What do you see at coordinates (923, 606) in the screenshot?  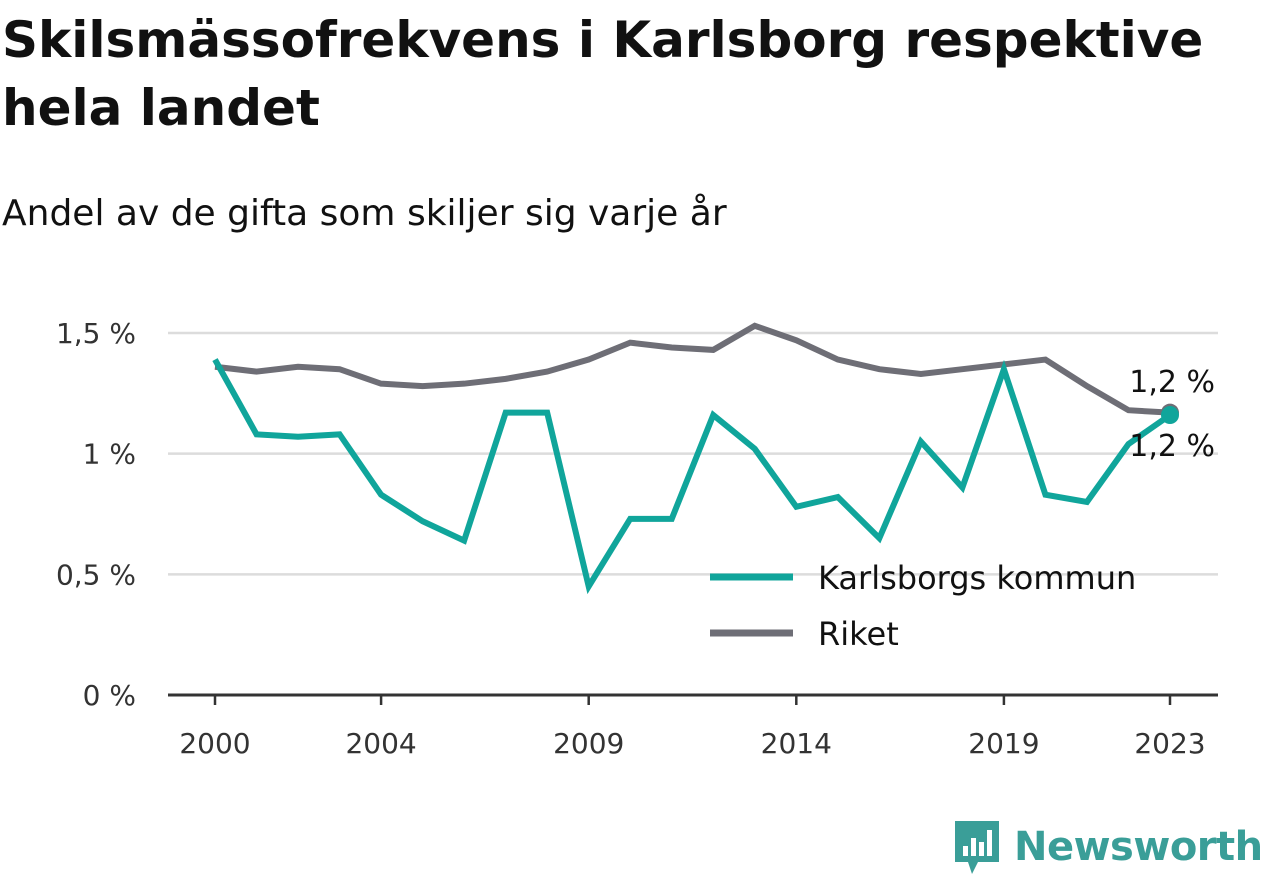 I see `legend: Karlsborgs kommun Riket` at bounding box center [923, 606].